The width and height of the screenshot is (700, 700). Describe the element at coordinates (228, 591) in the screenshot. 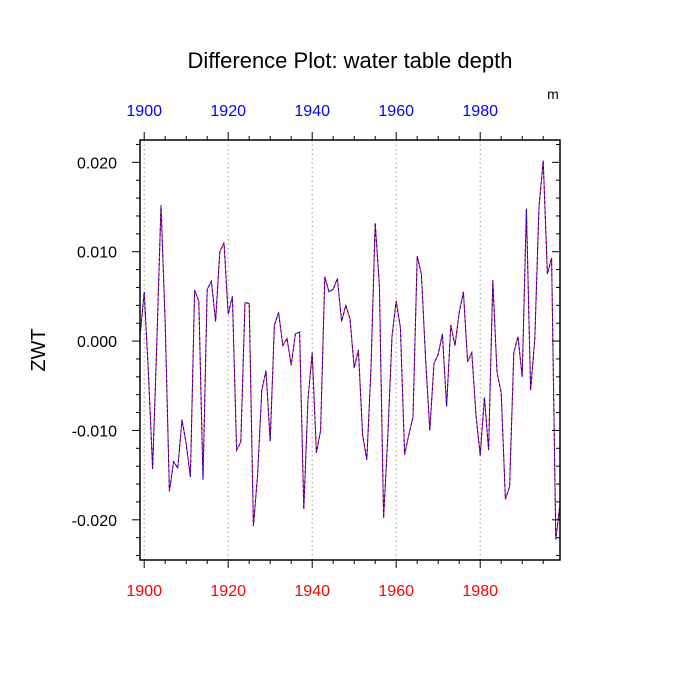

I see `x-tick-label-bottom-1920: 1920` at that location.